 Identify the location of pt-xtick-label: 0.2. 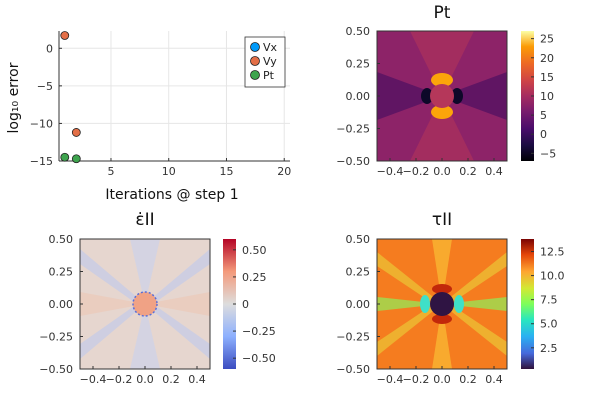
(468, 171).